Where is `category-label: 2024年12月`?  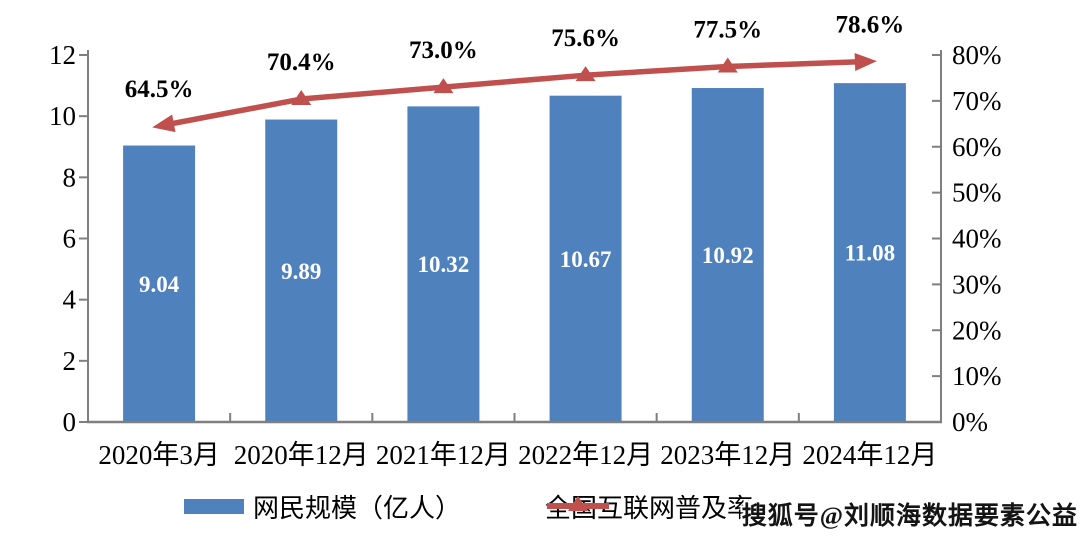 category-label: 2024年12月 is located at coordinates (869, 455).